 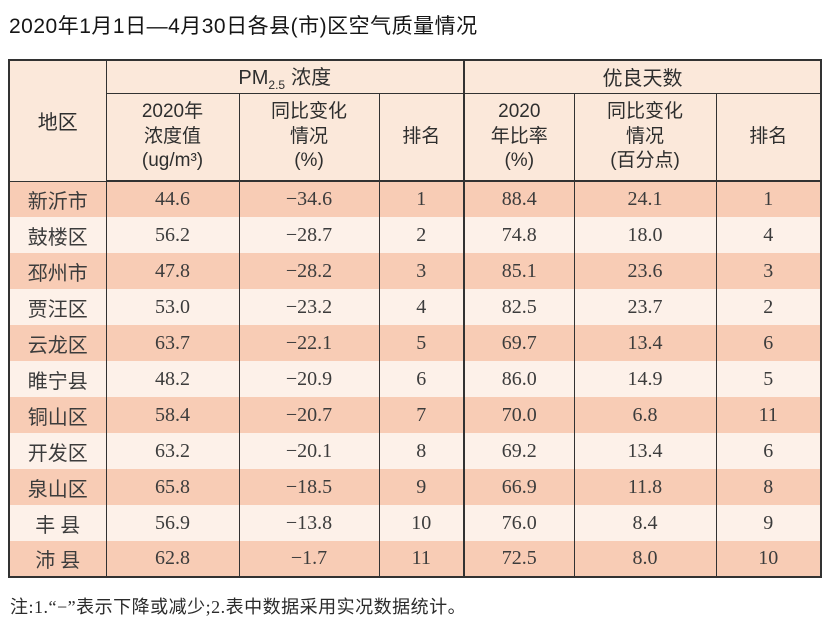 I want to click on table-row: 新沂市 44.6 −34.6 1 88.4 24.1 1, so click(x=415, y=199).